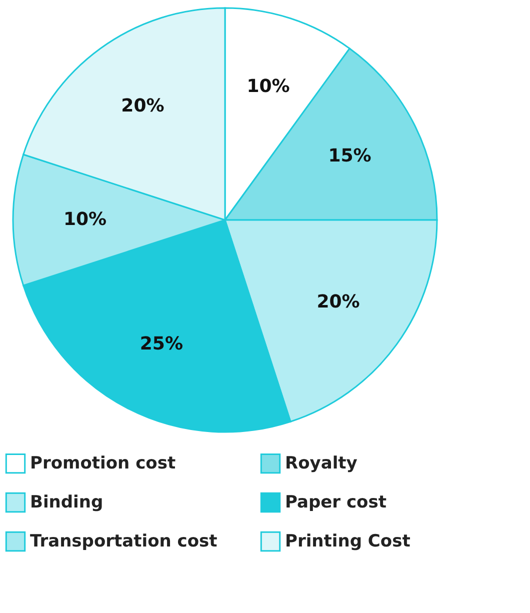  Describe the element at coordinates (161, 344) in the screenshot. I see `data-label: 25%` at that location.